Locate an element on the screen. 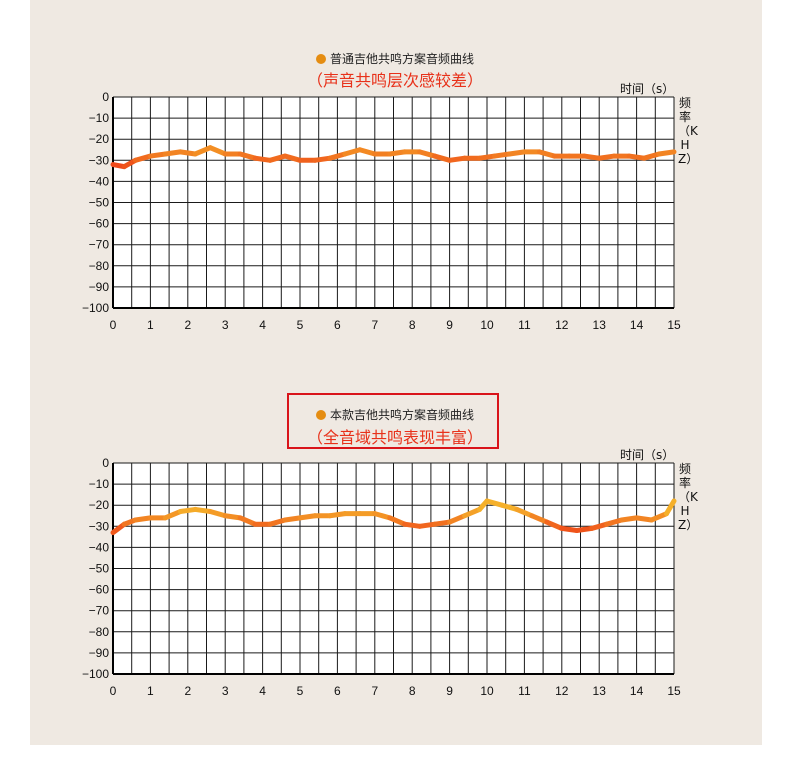 This screenshot has width=790, height=764. x-tick-label: 3 is located at coordinates (225, 325).